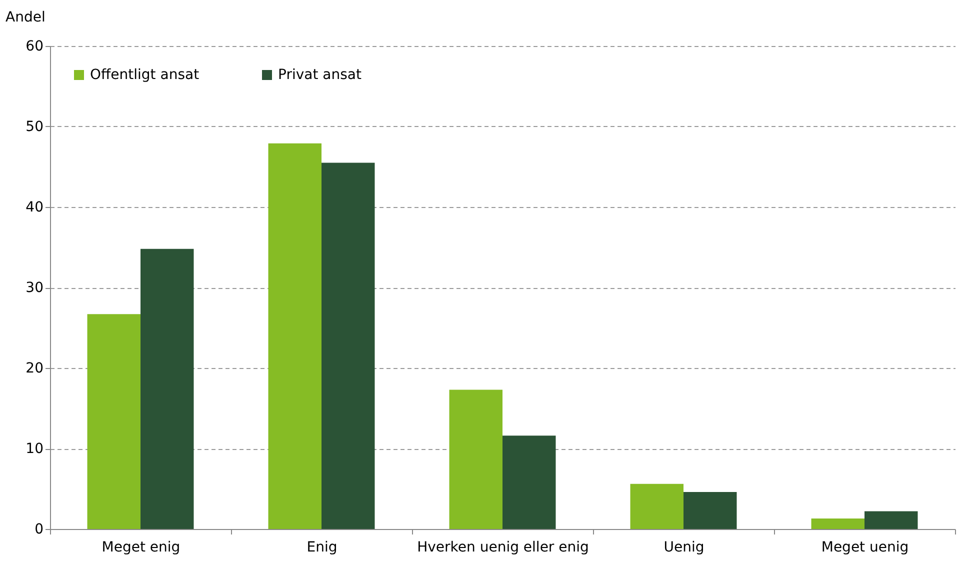 The height and width of the screenshot is (569, 971). What do you see at coordinates (26, 18) in the screenshot?
I see `y-axis-title: Andel` at bounding box center [26, 18].